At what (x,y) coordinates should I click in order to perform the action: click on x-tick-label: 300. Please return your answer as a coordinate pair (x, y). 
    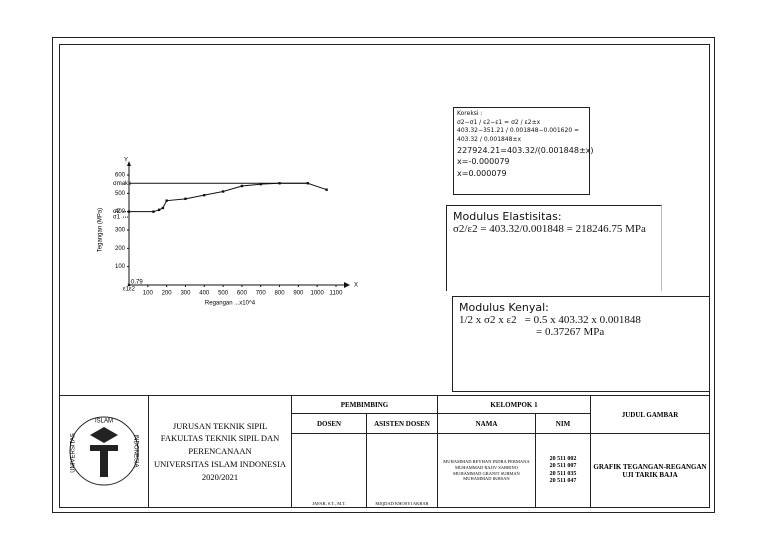
    Looking at the image, I should click on (185, 294).